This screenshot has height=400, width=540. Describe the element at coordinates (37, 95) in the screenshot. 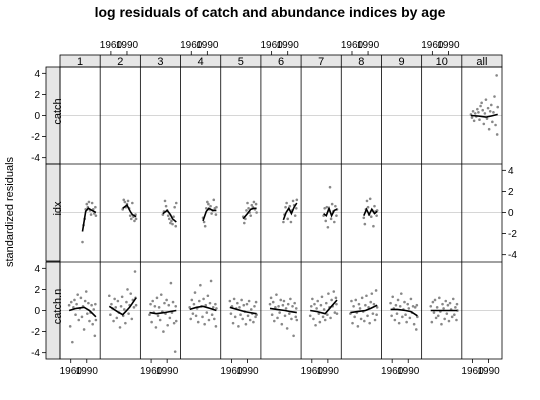

I see `y-tick-label: 2` at that location.